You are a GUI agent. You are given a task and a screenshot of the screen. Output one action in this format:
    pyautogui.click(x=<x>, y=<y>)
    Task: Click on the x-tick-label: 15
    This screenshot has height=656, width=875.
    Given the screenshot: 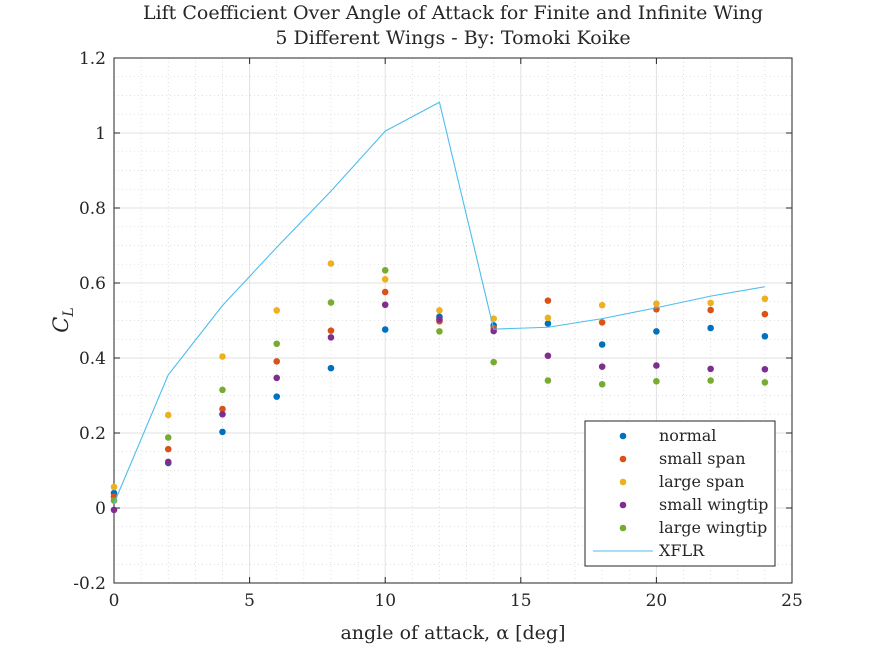 What is the action you would take?
    pyautogui.click(x=521, y=601)
    